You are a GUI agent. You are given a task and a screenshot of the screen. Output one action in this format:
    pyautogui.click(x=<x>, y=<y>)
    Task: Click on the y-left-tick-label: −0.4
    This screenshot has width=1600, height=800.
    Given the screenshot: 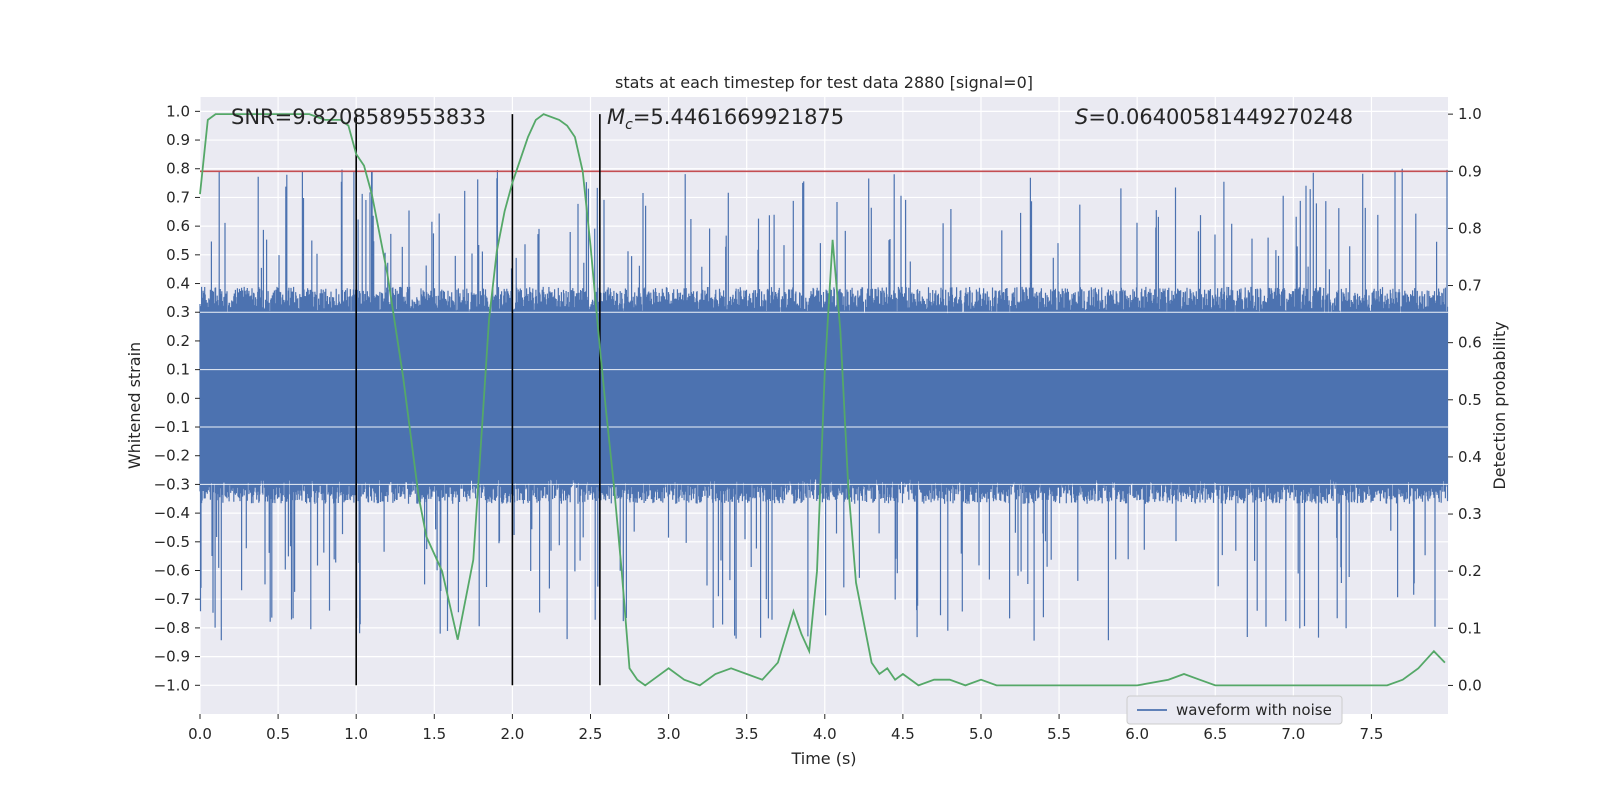 What is the action you would take?
    pyautogui.click(x=172, y=513)
    